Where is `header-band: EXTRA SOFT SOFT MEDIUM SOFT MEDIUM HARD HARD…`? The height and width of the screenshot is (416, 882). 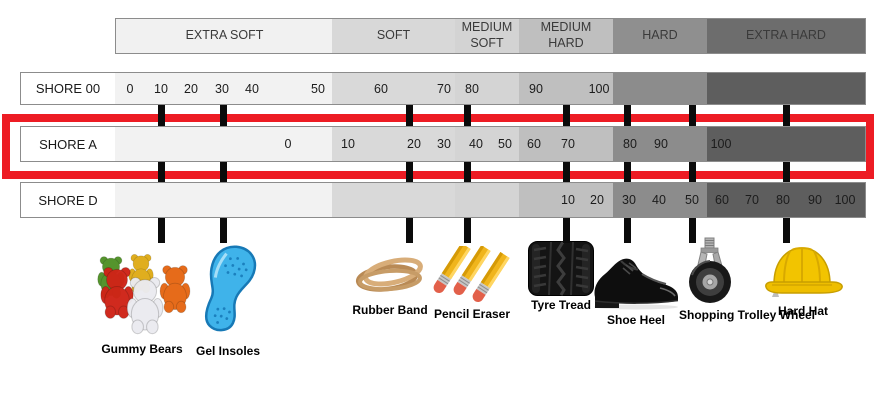
header-band: EXTRA SOFT SOFT MEDIUM SOFT MEDIUM HARD HARD… is located at coordinates (490, 36).